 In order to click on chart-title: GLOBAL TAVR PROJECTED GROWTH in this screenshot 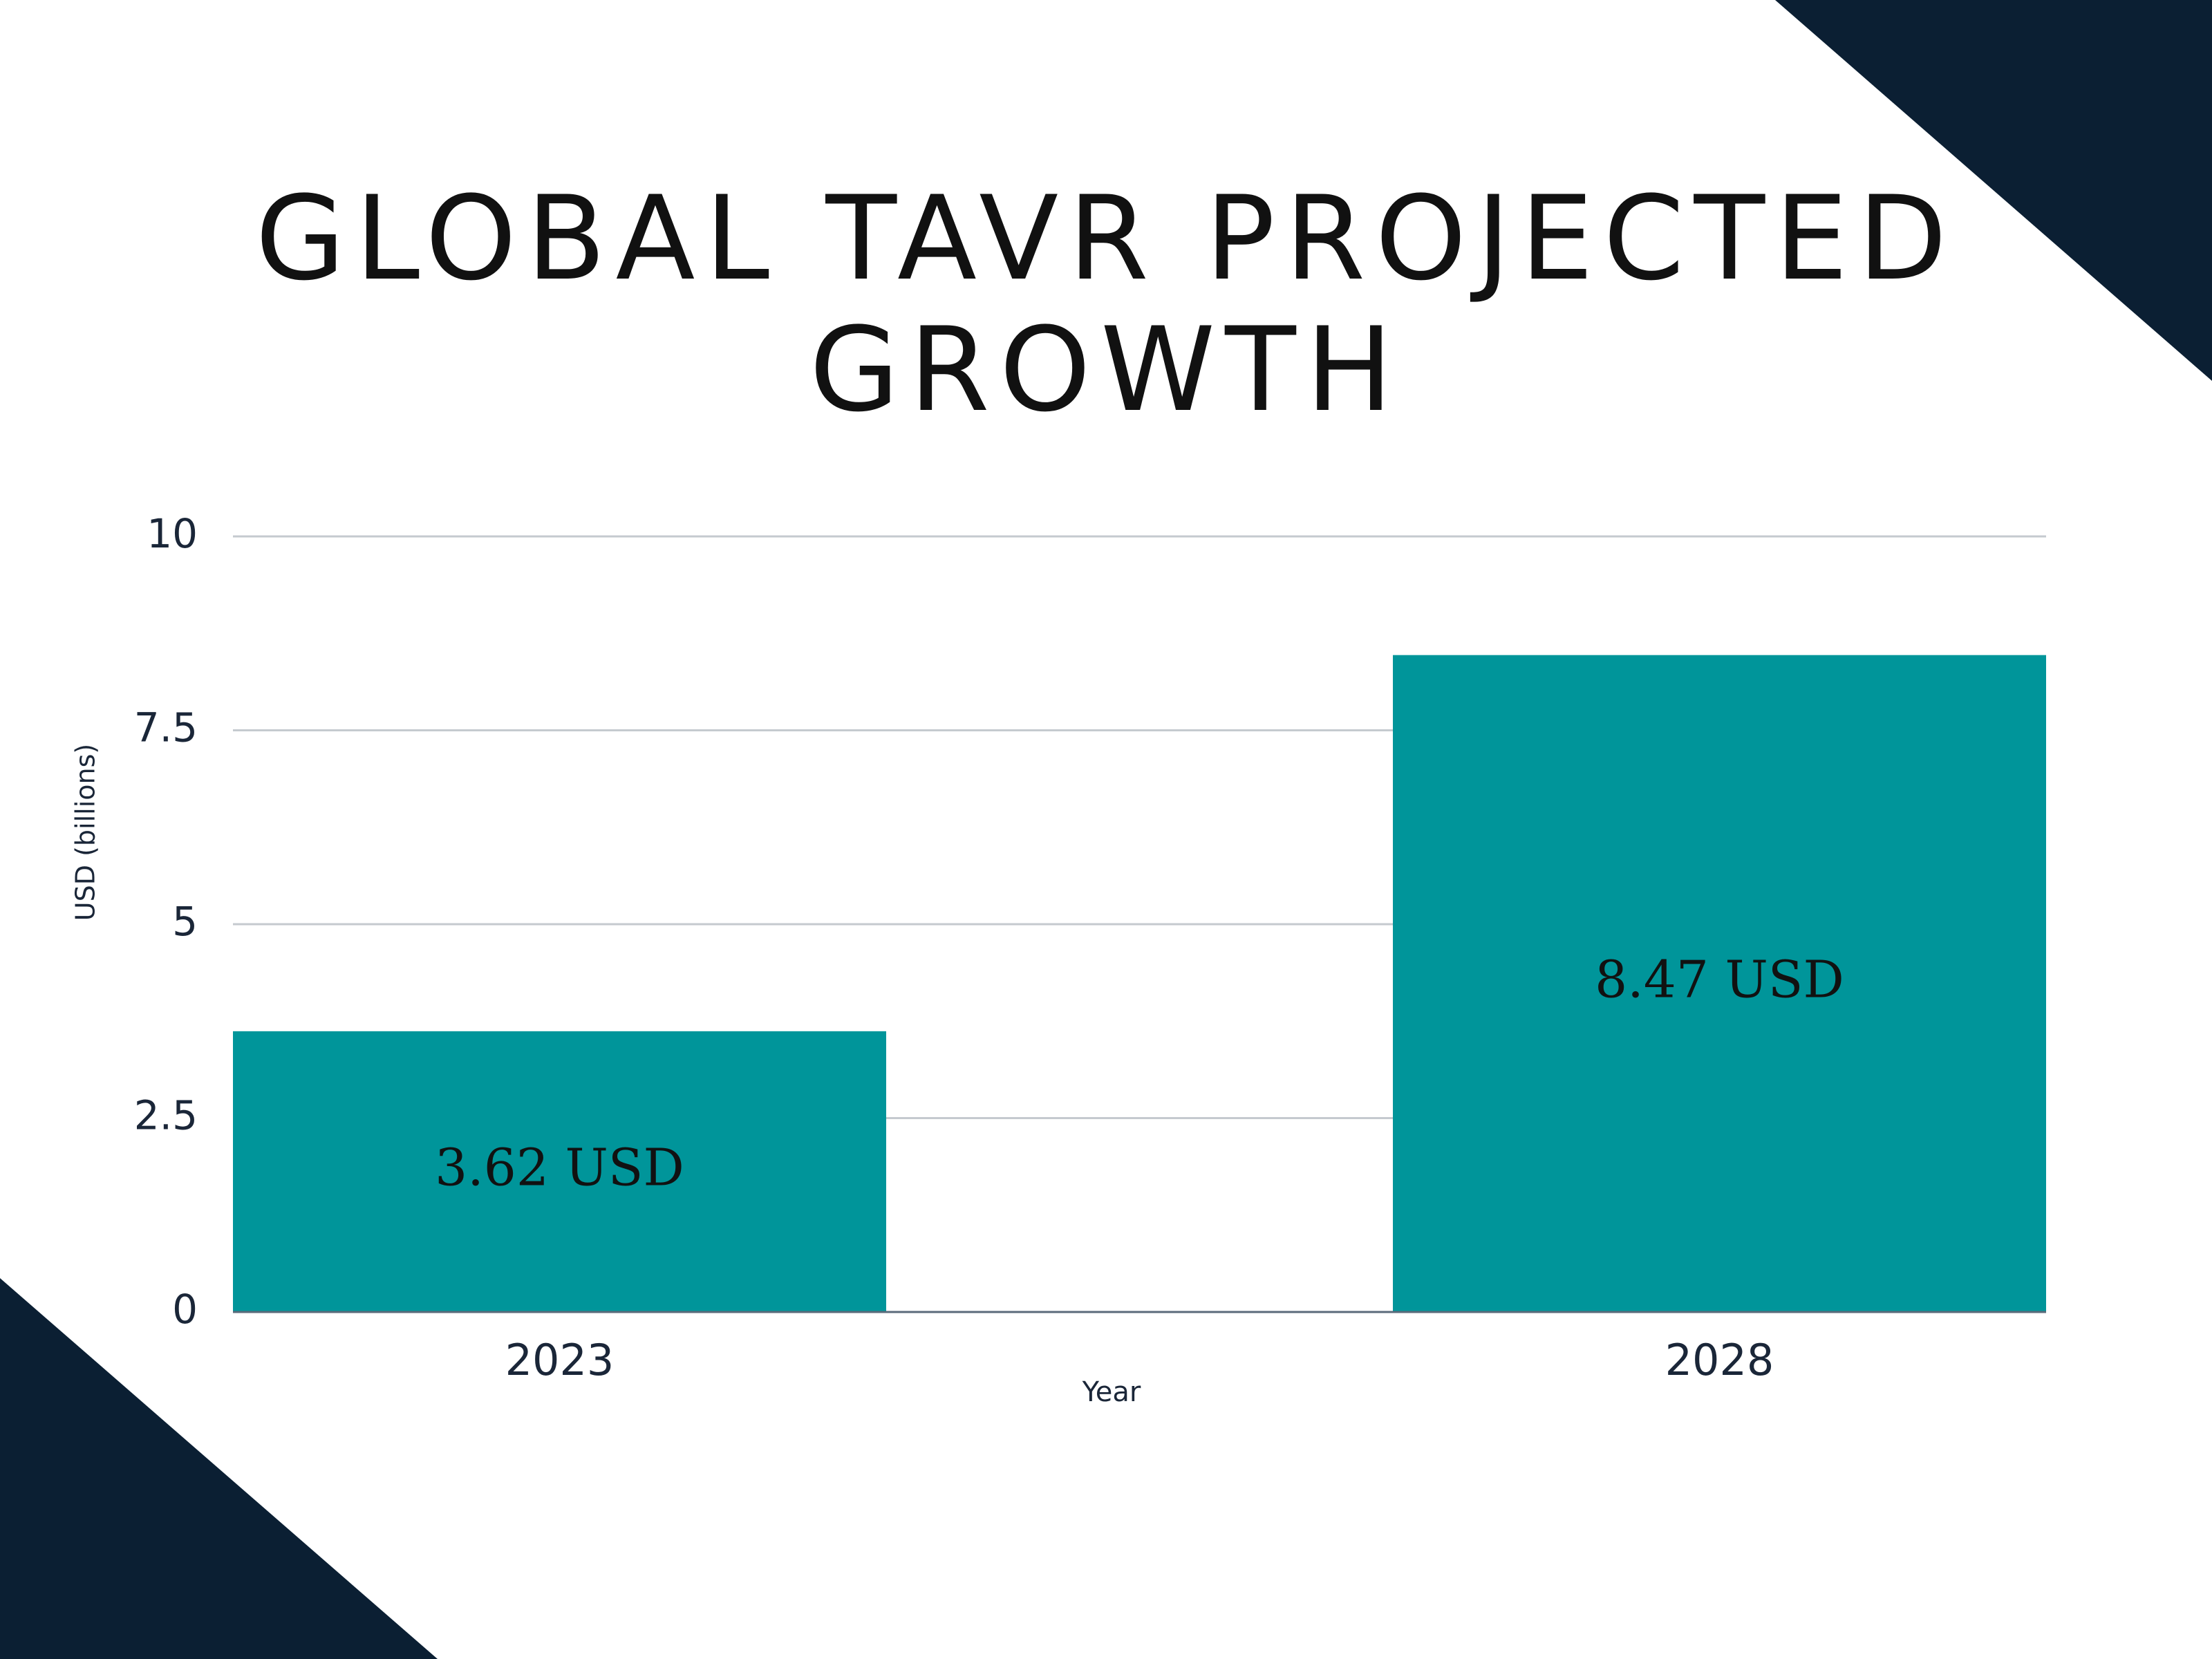, I will do `click(1106, 304)`.